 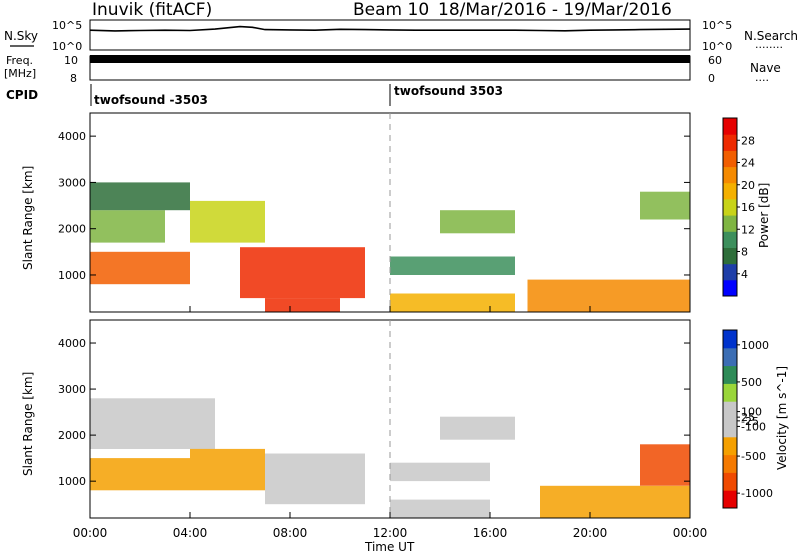 What do you see at coordinates (748, 140) in the screenshot?
I see `colorbar-tick-label: 28` at bounding box center [748, 140].